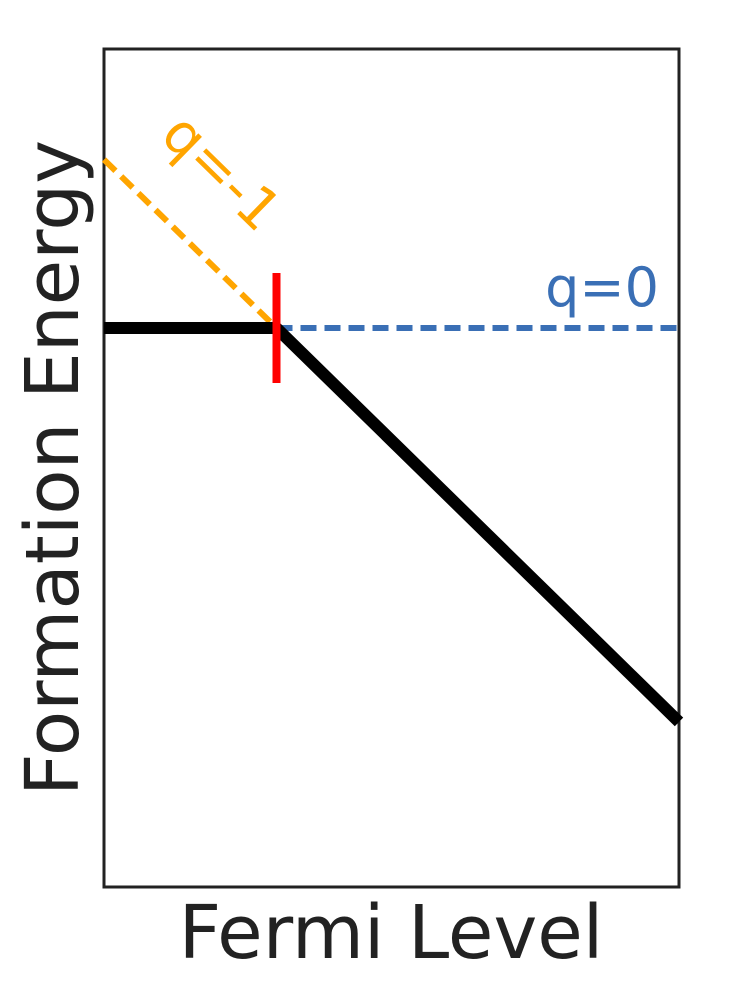 This screenshot has height=1004, width=742. I want to click on series-label-q-minus-1: q=-1, so click(221, 172).